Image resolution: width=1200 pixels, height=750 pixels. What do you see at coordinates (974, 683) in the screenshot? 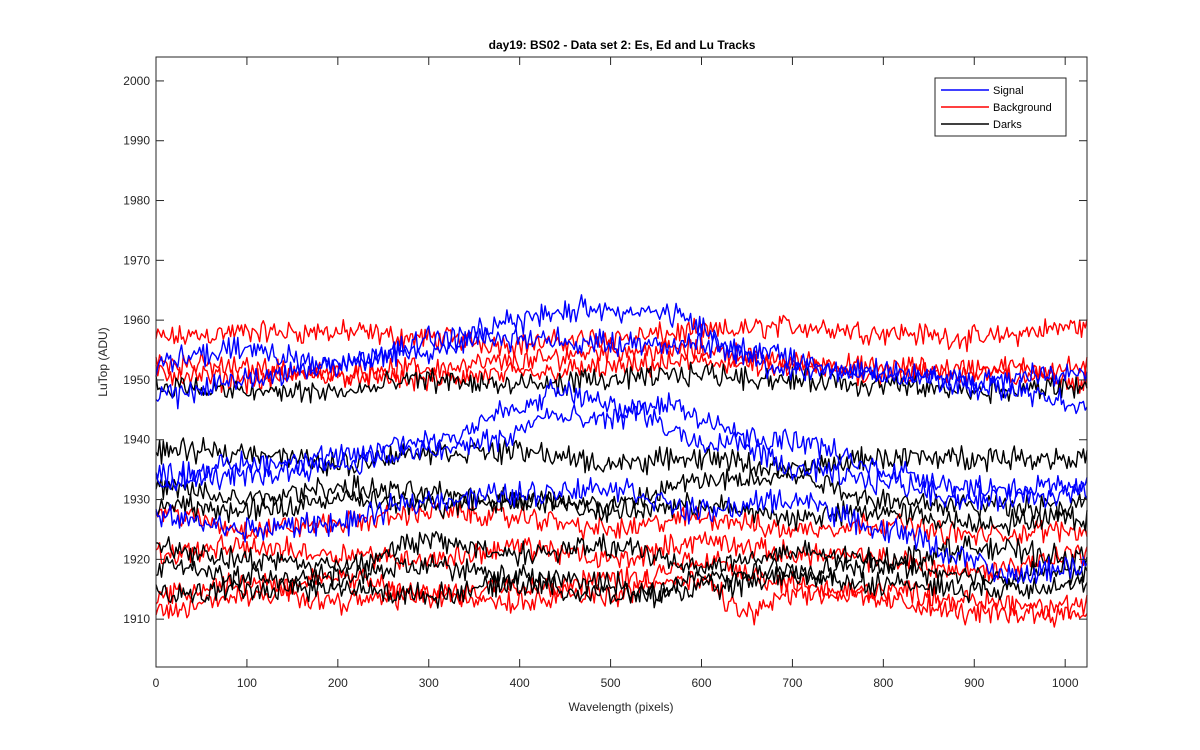
I see `x-tick-label: 900` at bounding box center [974, 683].